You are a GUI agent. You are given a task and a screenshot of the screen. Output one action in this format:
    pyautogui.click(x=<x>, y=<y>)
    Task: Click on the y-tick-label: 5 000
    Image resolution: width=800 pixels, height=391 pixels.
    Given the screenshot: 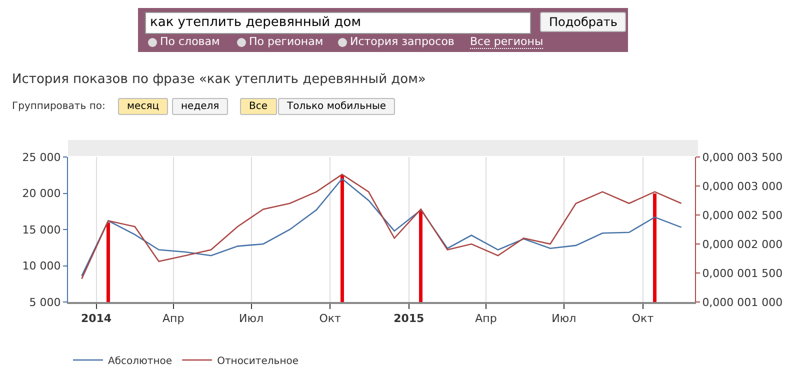 What is the action you would take?
    pyautogui.click(x=45, y=302)
    